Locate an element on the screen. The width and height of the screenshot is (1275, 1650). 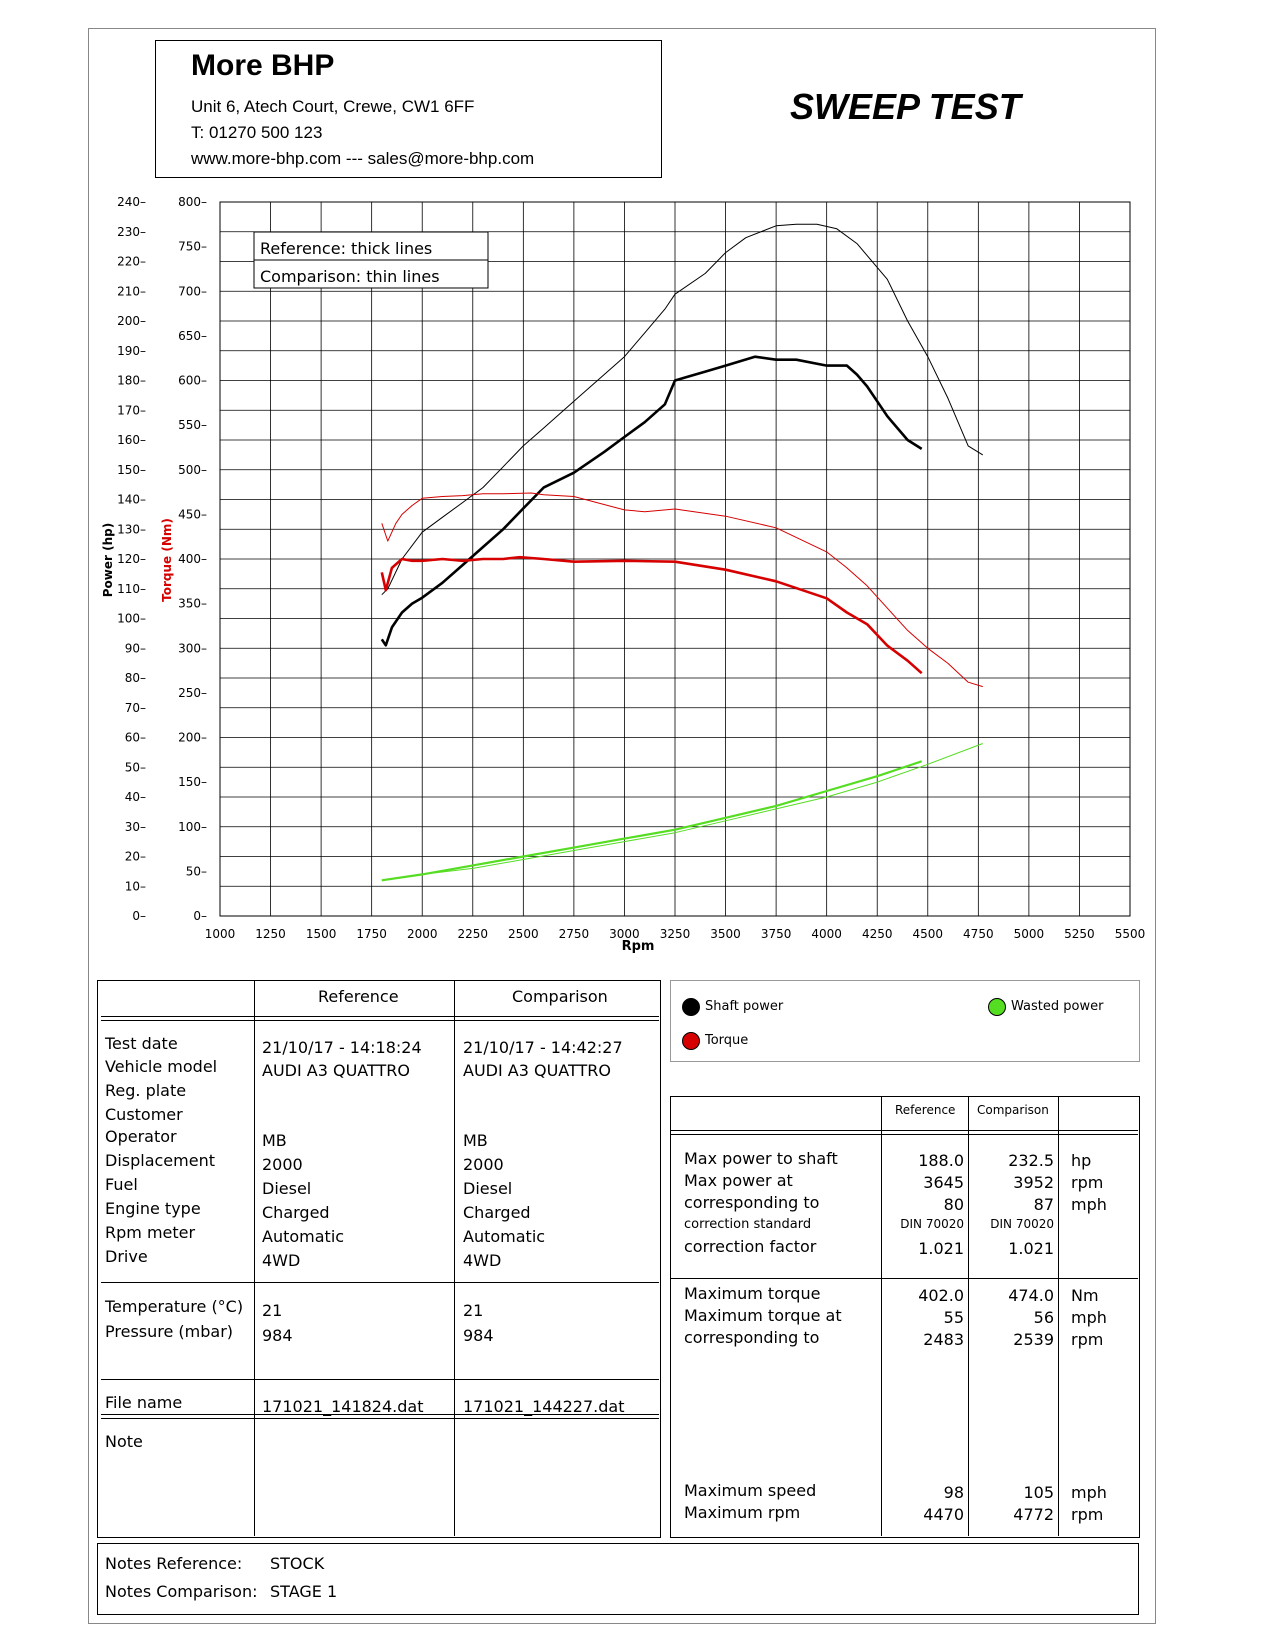
x-tick-label: 4750 is located at coordinates (978, 934).